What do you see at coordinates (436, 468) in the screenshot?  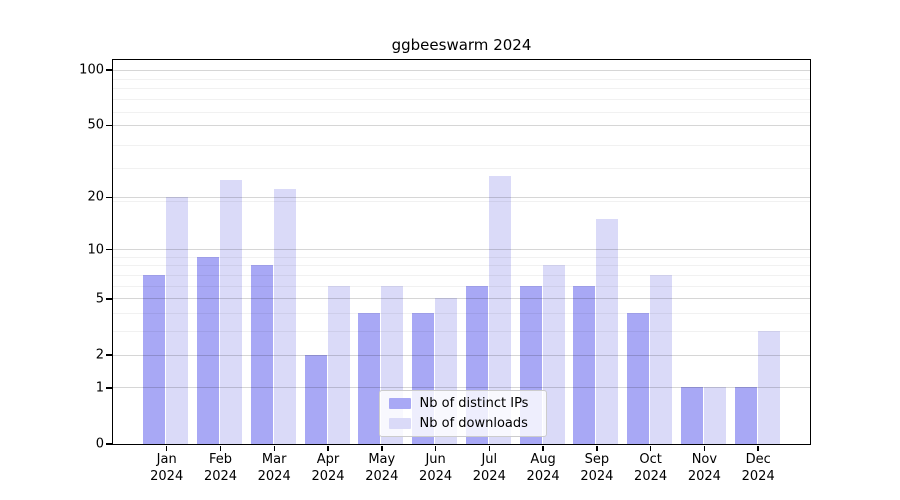 I see `x-axis-label: Jun 2024` at bounding box center [436, 468].